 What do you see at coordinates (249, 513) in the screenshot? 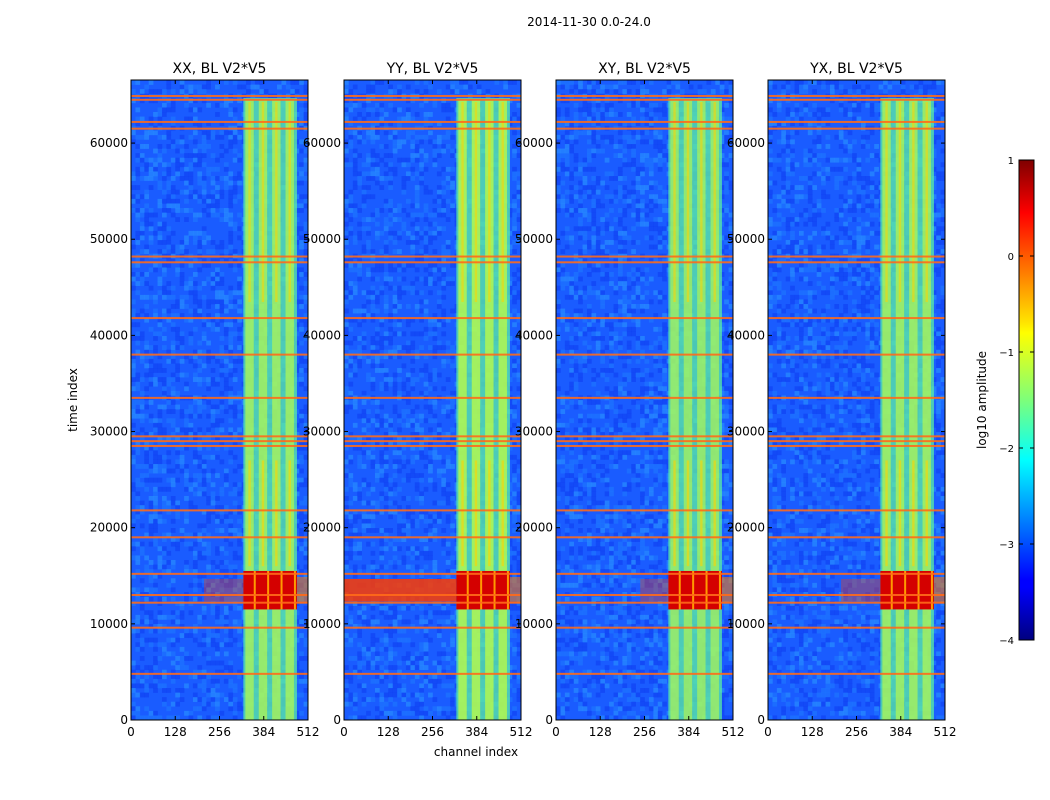
I see `bright-channel-hotspot` at bounding box center [249, 513].